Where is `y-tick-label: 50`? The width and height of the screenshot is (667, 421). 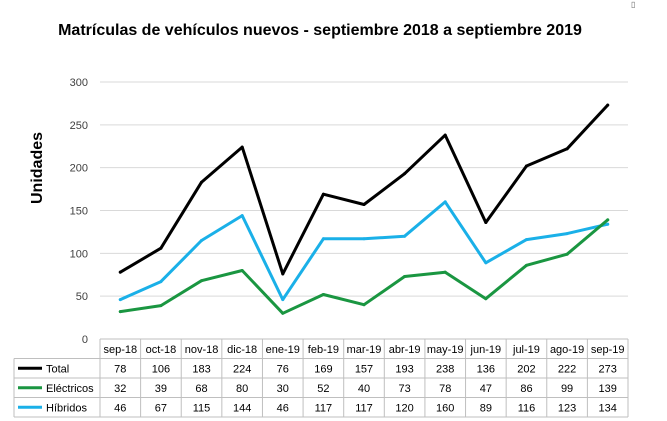
y-tick-label: 50 is located at coordinates (82, 297).